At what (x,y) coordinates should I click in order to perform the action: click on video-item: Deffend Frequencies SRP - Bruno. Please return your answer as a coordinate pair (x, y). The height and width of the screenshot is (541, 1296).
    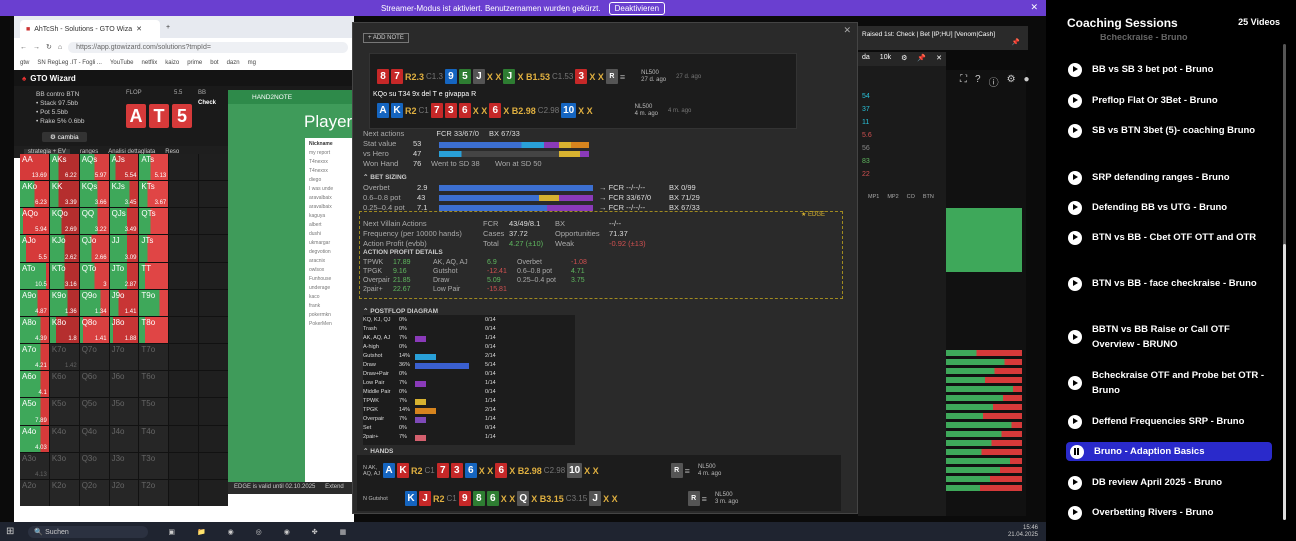
    Looking at the image, I should click on (1170, 421).